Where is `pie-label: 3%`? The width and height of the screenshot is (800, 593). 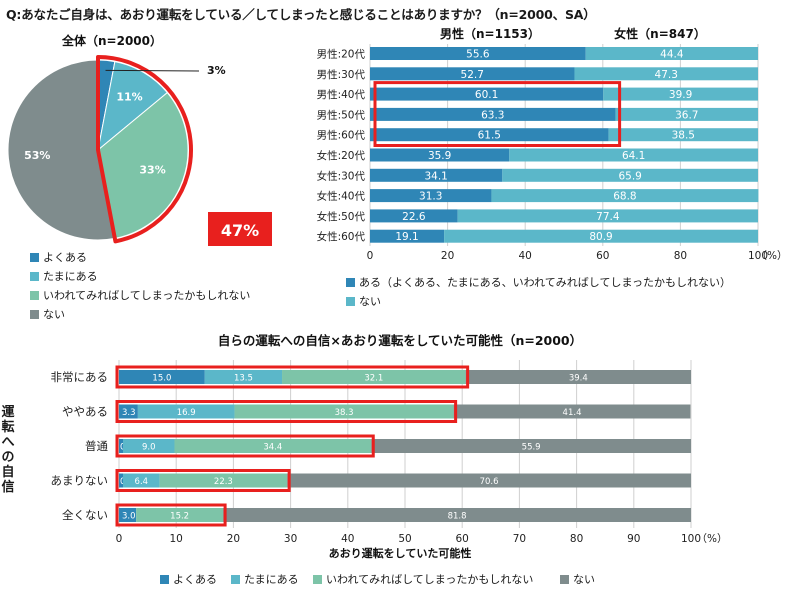 pie-label: 3% is located at coordinates (216, 70).